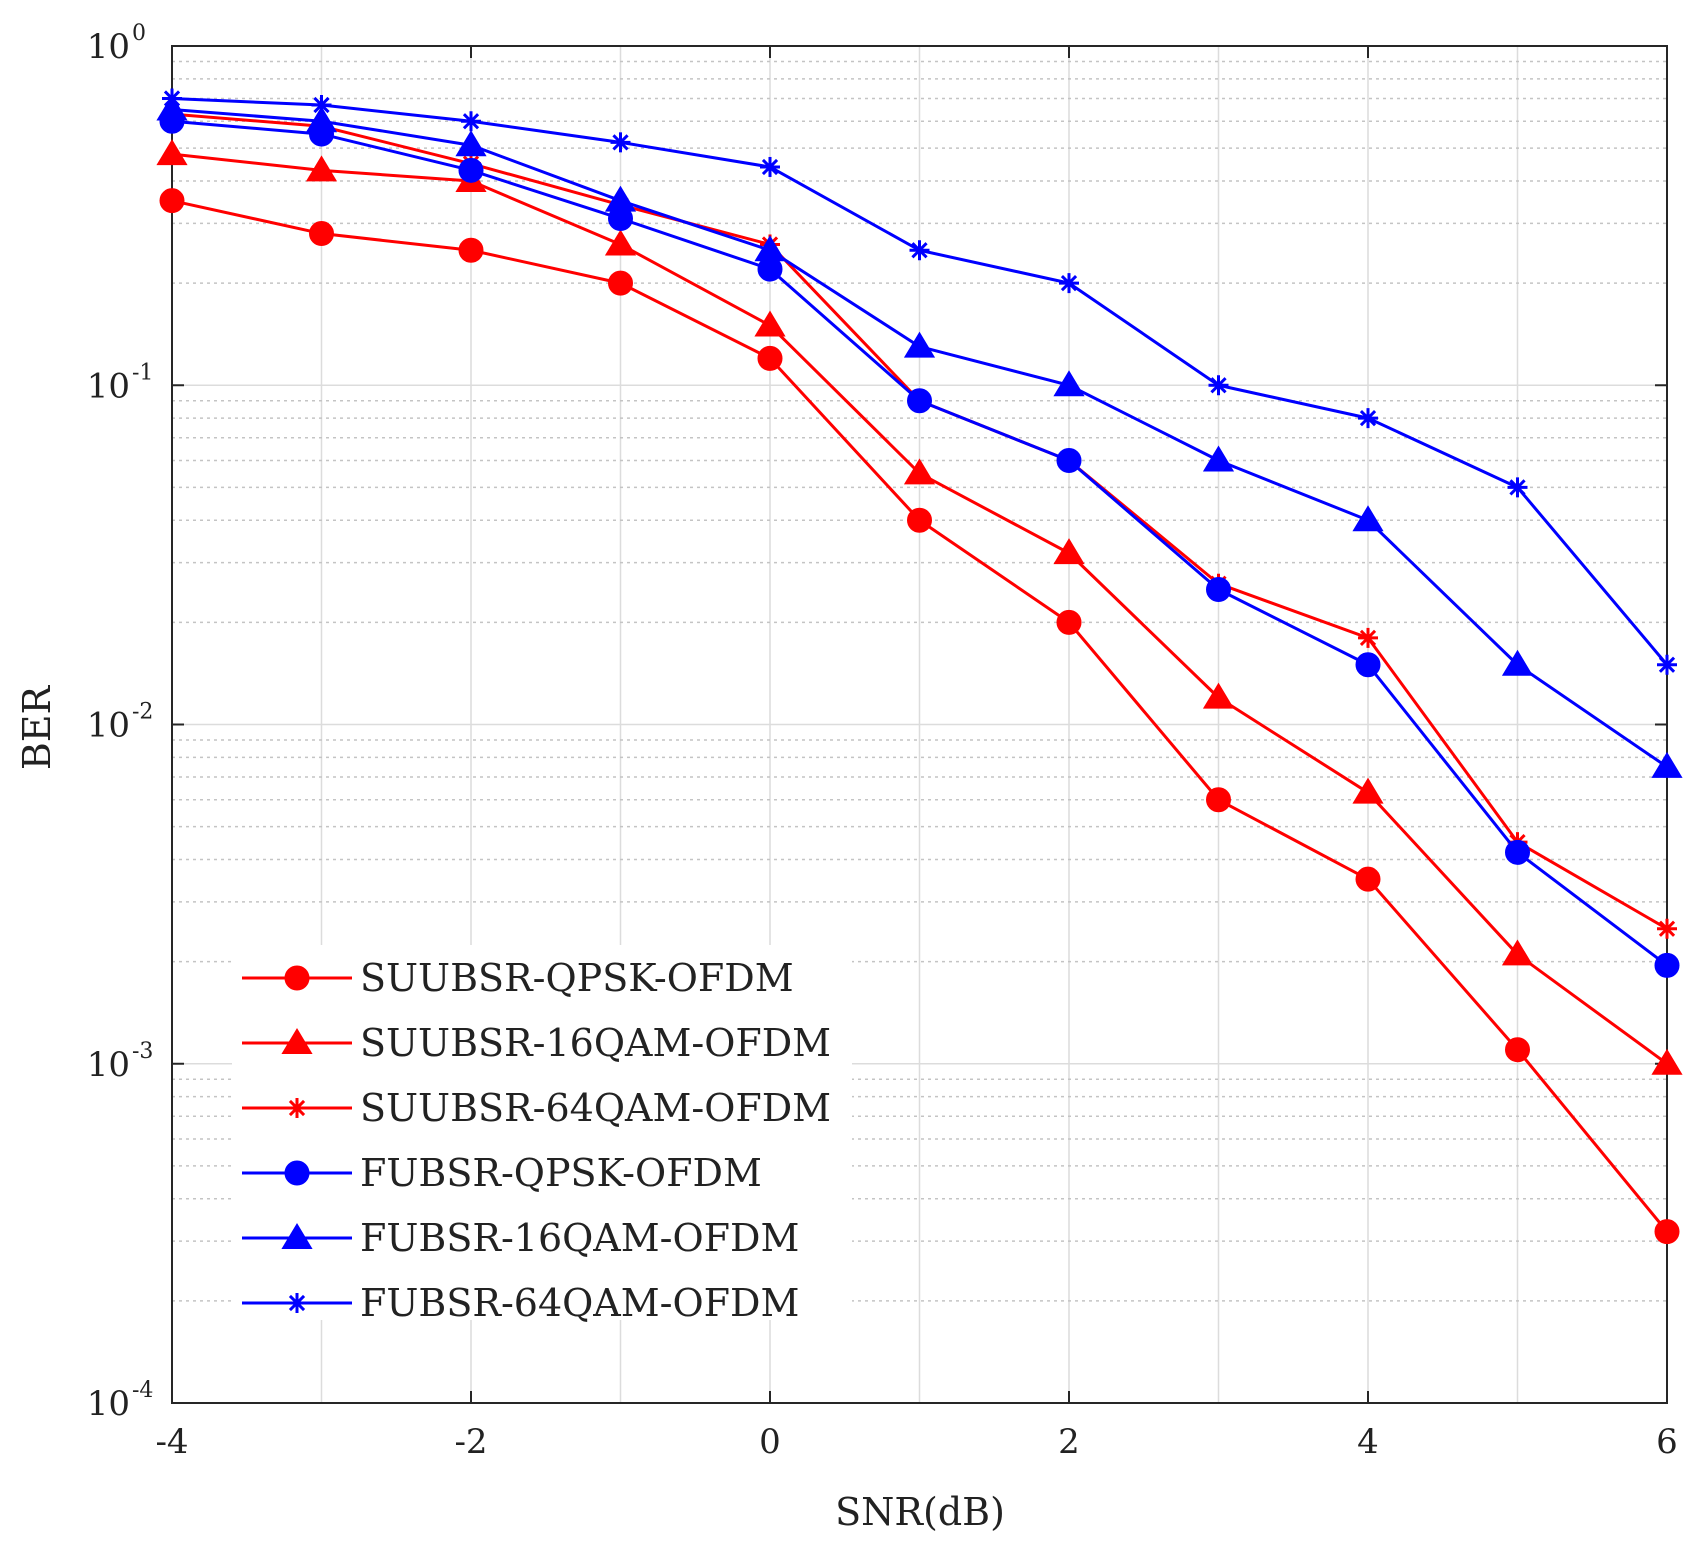  Describe the element at coordinates (595, 1108) in the screenshot. I see `legend-label: SUUBSR-64QAM-OFDM` at that location.